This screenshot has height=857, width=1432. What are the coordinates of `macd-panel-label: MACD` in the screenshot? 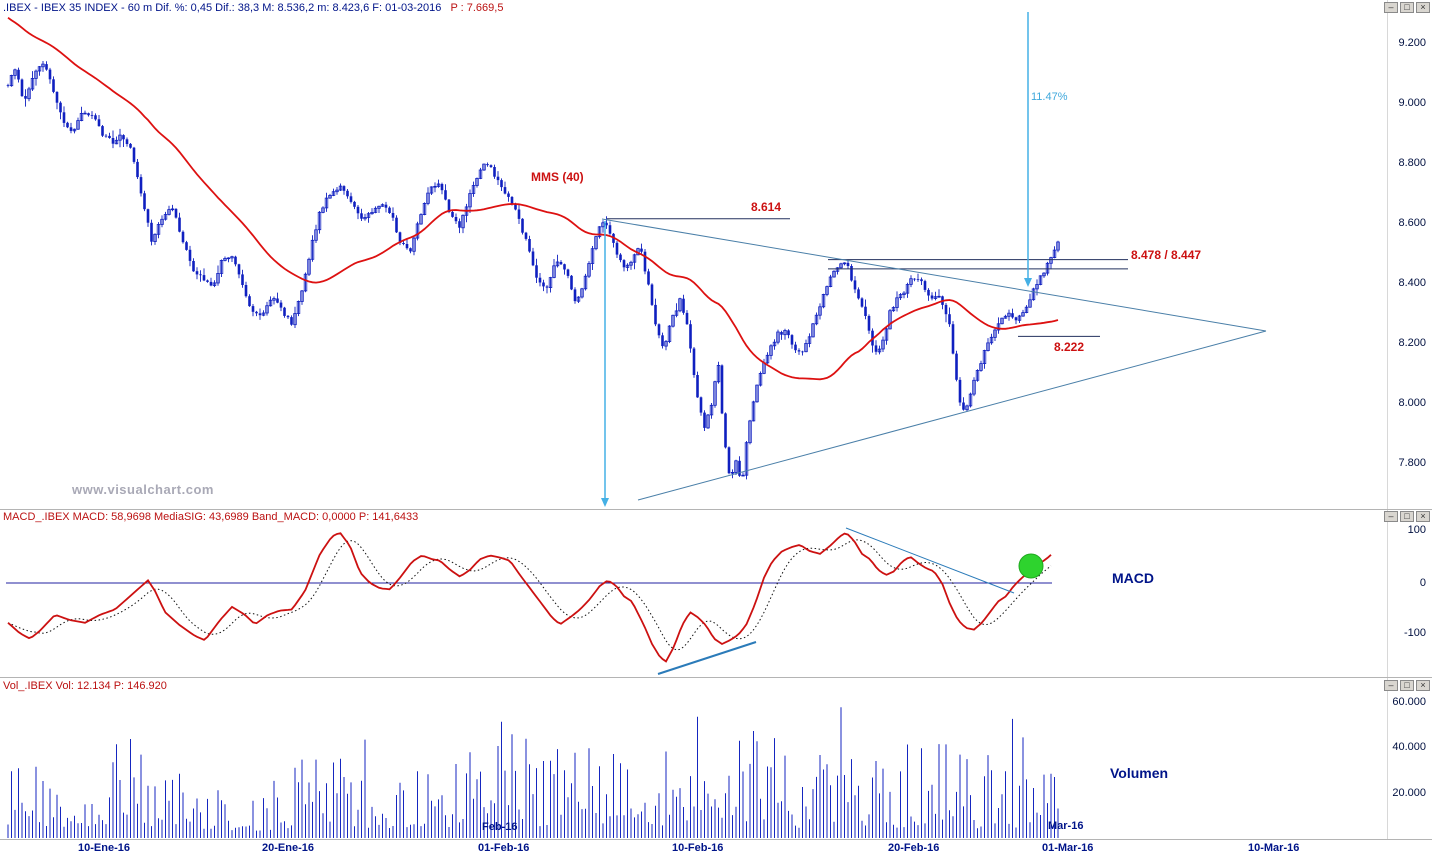 It's located at (1133, 578).